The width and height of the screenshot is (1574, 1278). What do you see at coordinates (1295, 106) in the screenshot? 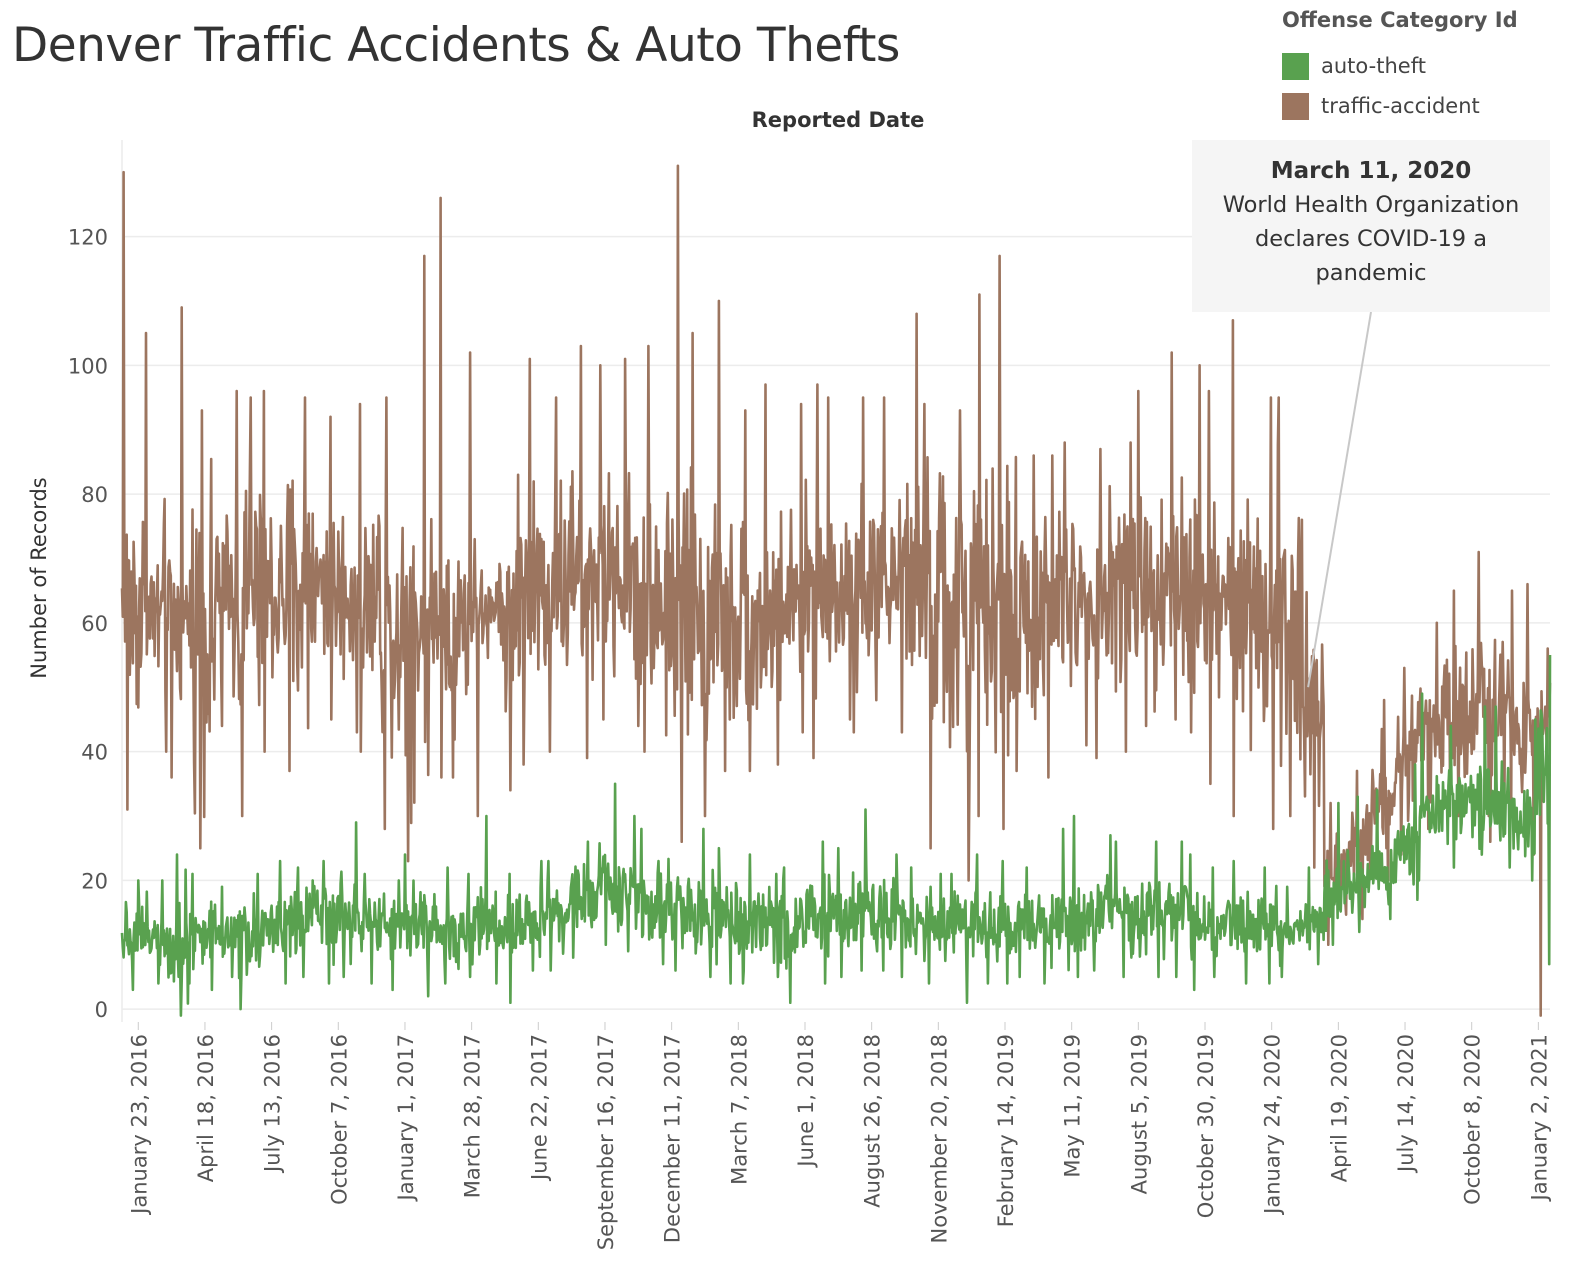
I see `legend-swatch-traffic-accident` at bounding box center [1295, 106].